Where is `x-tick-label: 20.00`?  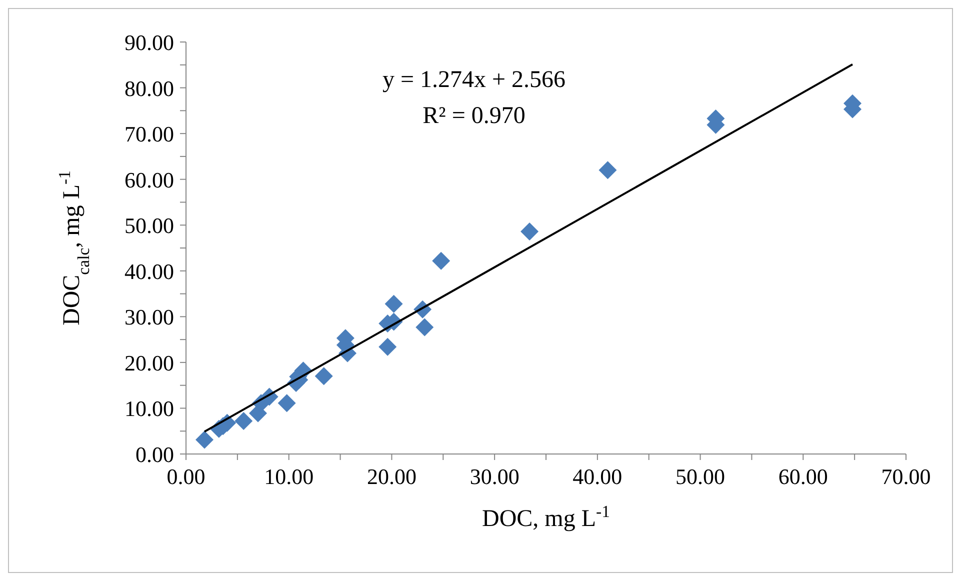 x-tick-label: 20.00 is located at coordinates (391, 476).